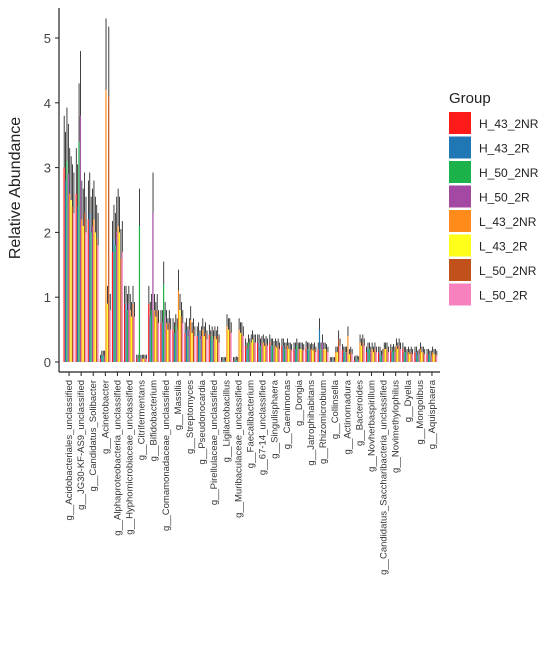 The width and height of the screenshot is (550, 645). I want to click on x-tick-label: g__Acinetobacter, so click(105, 417).